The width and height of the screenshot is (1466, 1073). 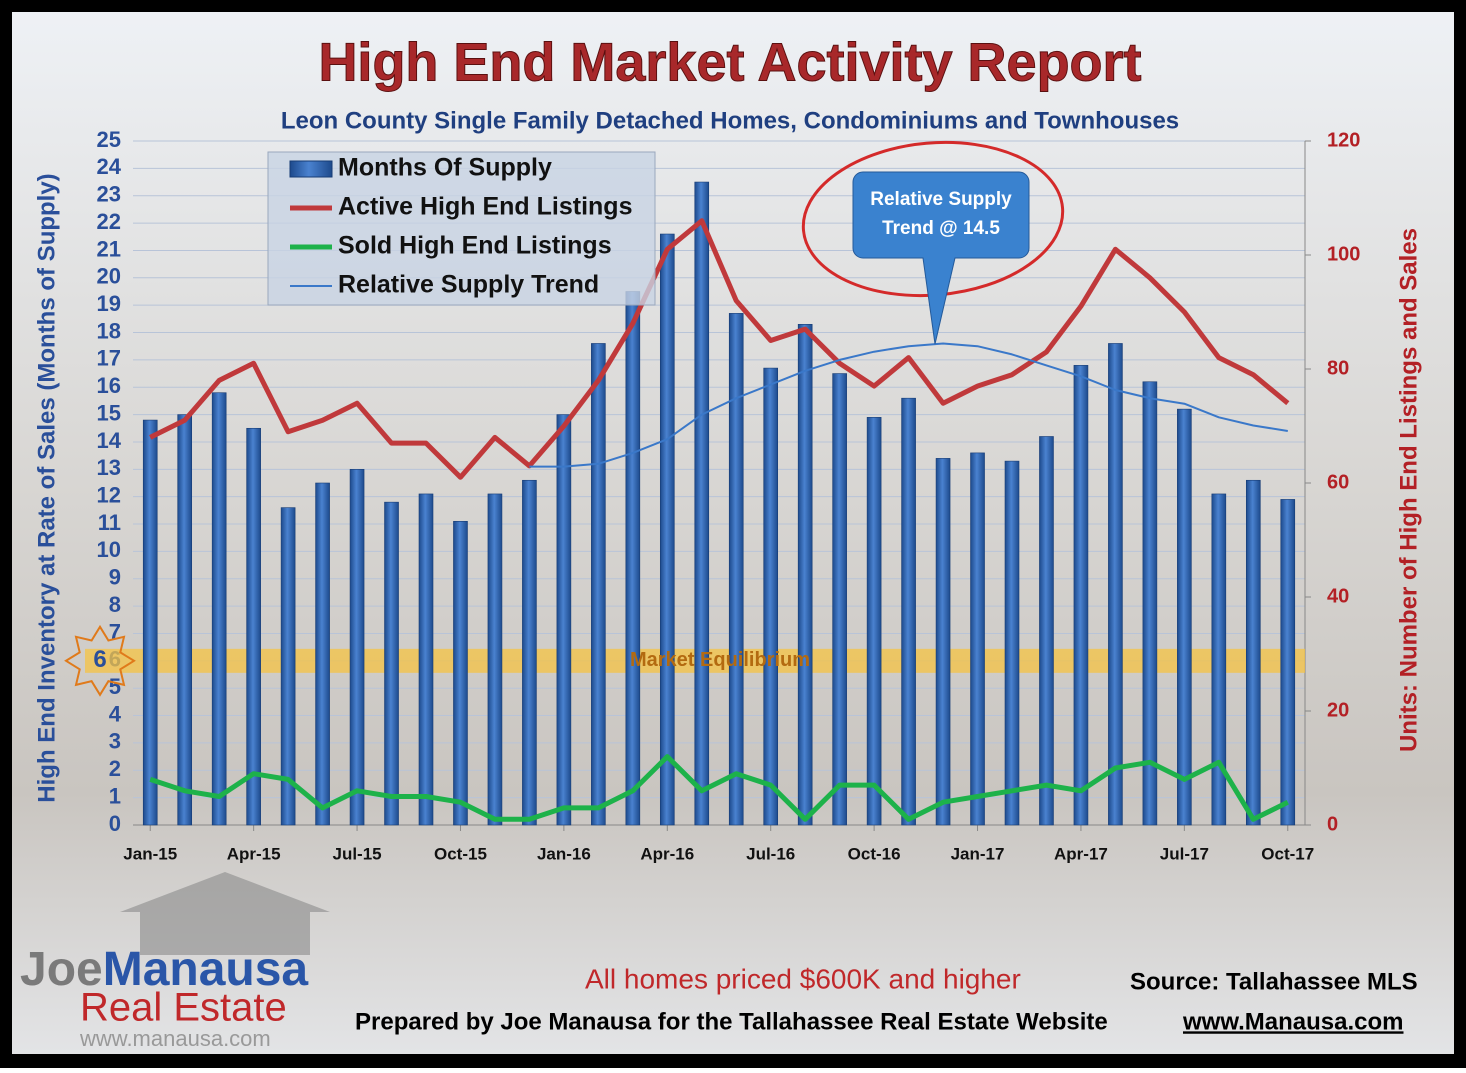 What do you see at coordinates (1338, 596) in the screenshot?
I see `y2-tick-label: 40` at bounding box center [1338, 596].